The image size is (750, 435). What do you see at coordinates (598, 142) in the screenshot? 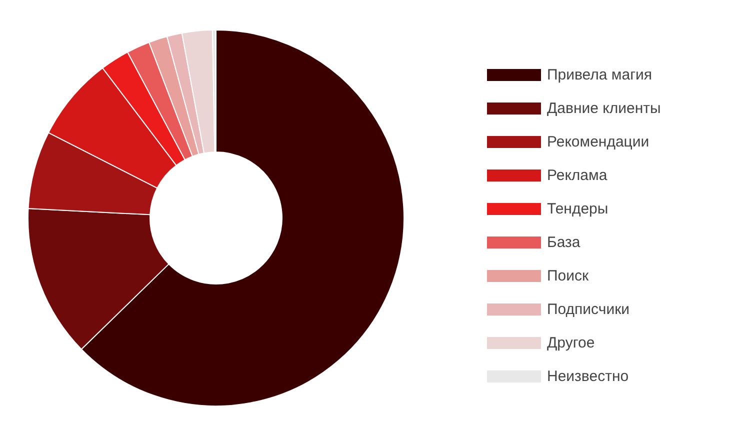
I see `legend-label: Рекомендации` at bounding box center [598, 142].